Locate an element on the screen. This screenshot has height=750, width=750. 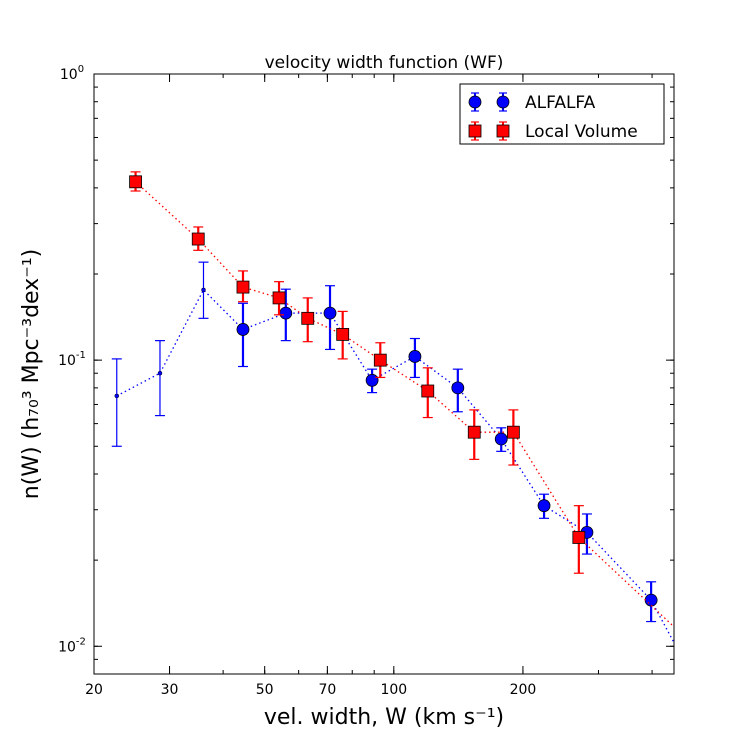
x-tick-label: 100 is located at coordinates (393, 690).